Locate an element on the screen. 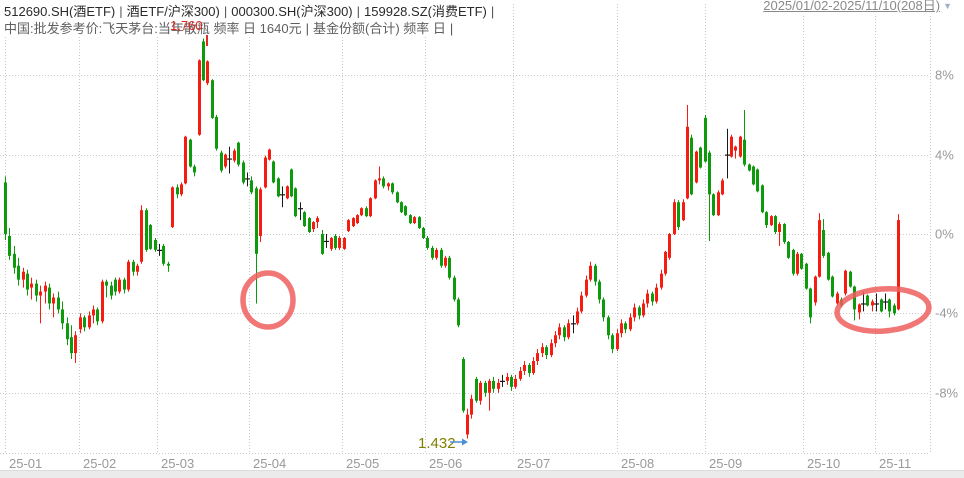 The image size is (964, 478). legend-series-1: 512690.SH(酒ETF) is located at coordinates (60, 11).